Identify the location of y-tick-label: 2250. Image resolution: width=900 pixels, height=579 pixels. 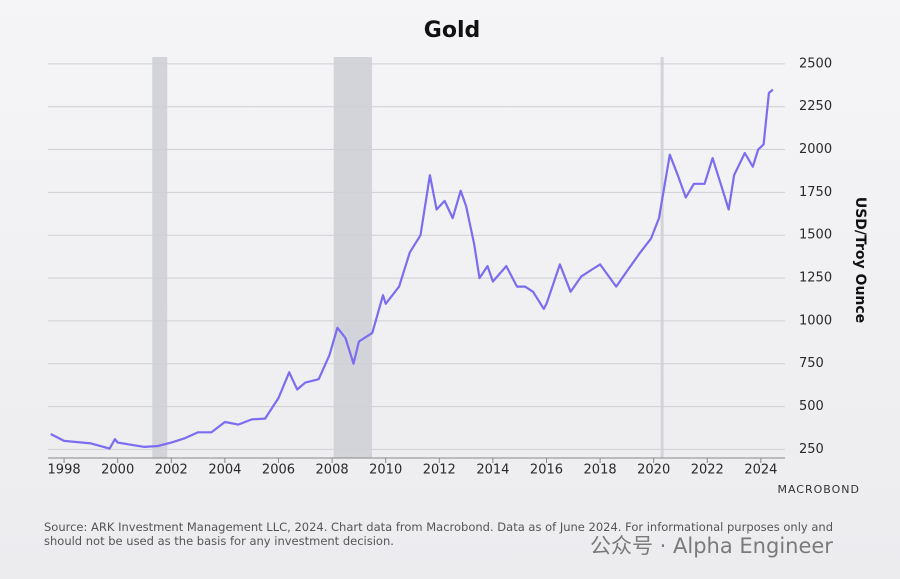
(815, 106).